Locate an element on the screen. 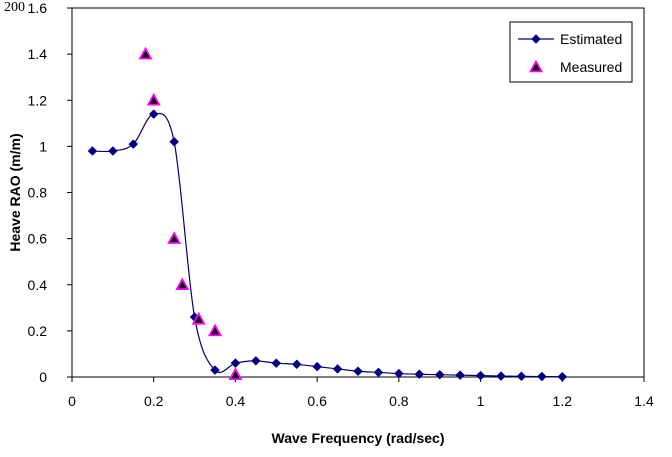  x-tick-label: 0.6 is located at coordinates (317, 401).